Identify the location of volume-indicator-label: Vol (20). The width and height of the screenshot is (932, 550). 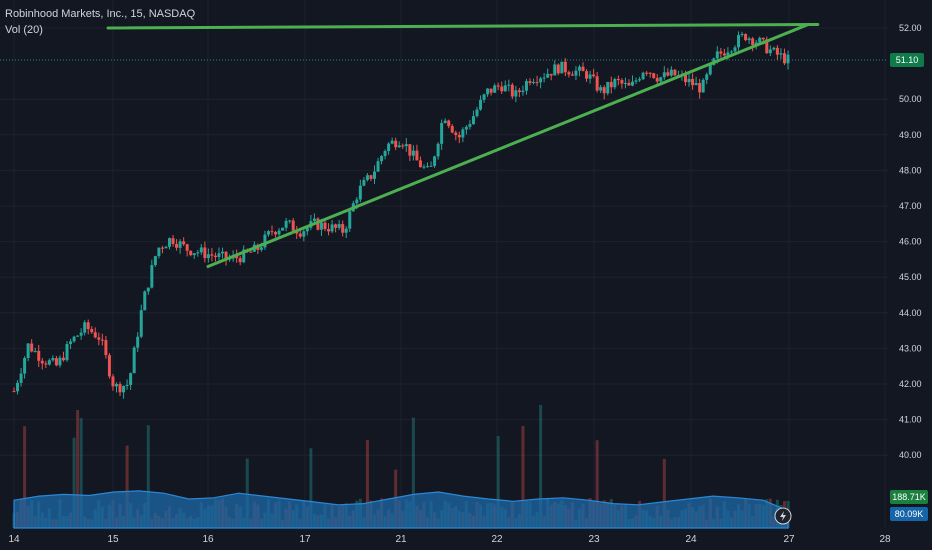
(24, 30).